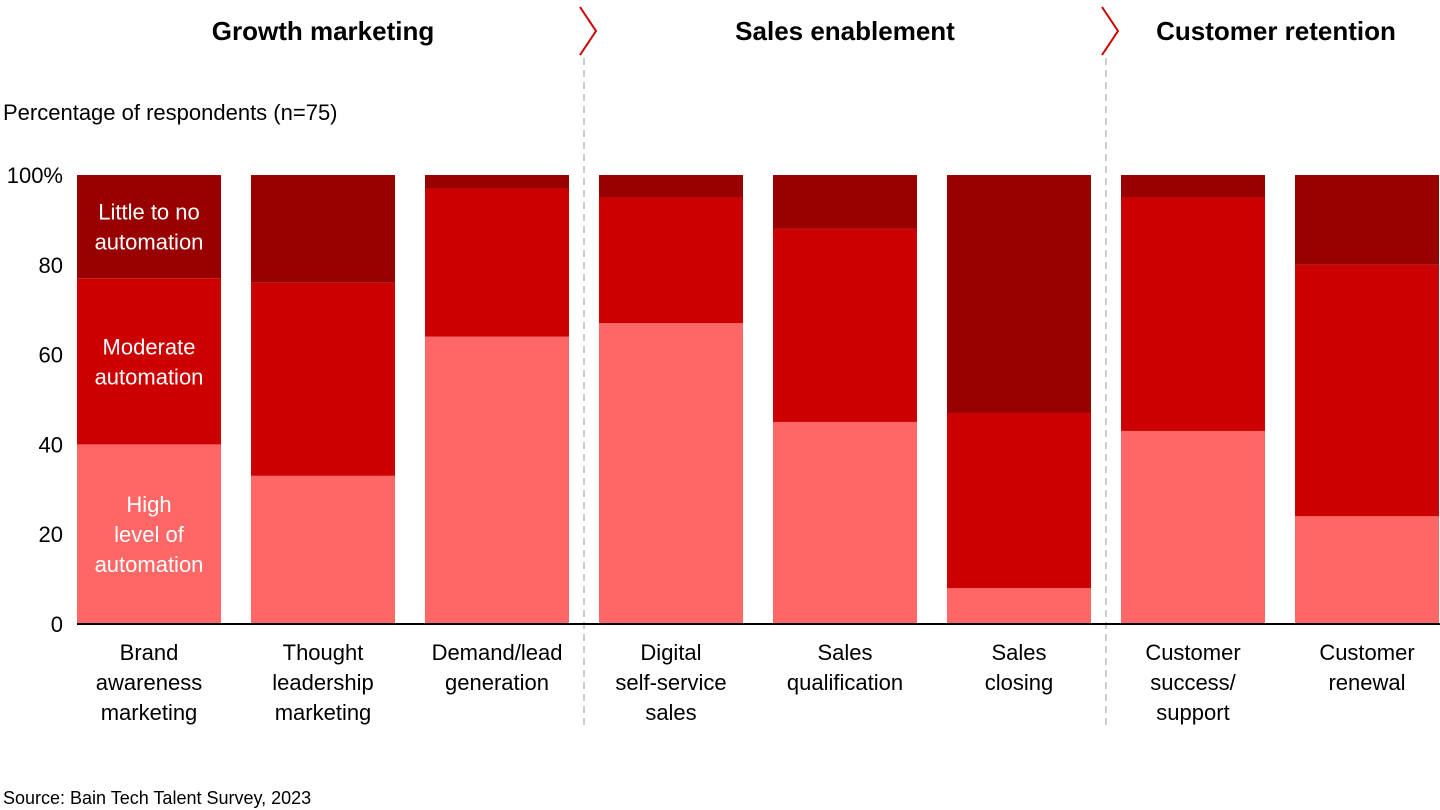 The image size is (1440, 810). I want to click on category-label: success/, so click(1193, 682).